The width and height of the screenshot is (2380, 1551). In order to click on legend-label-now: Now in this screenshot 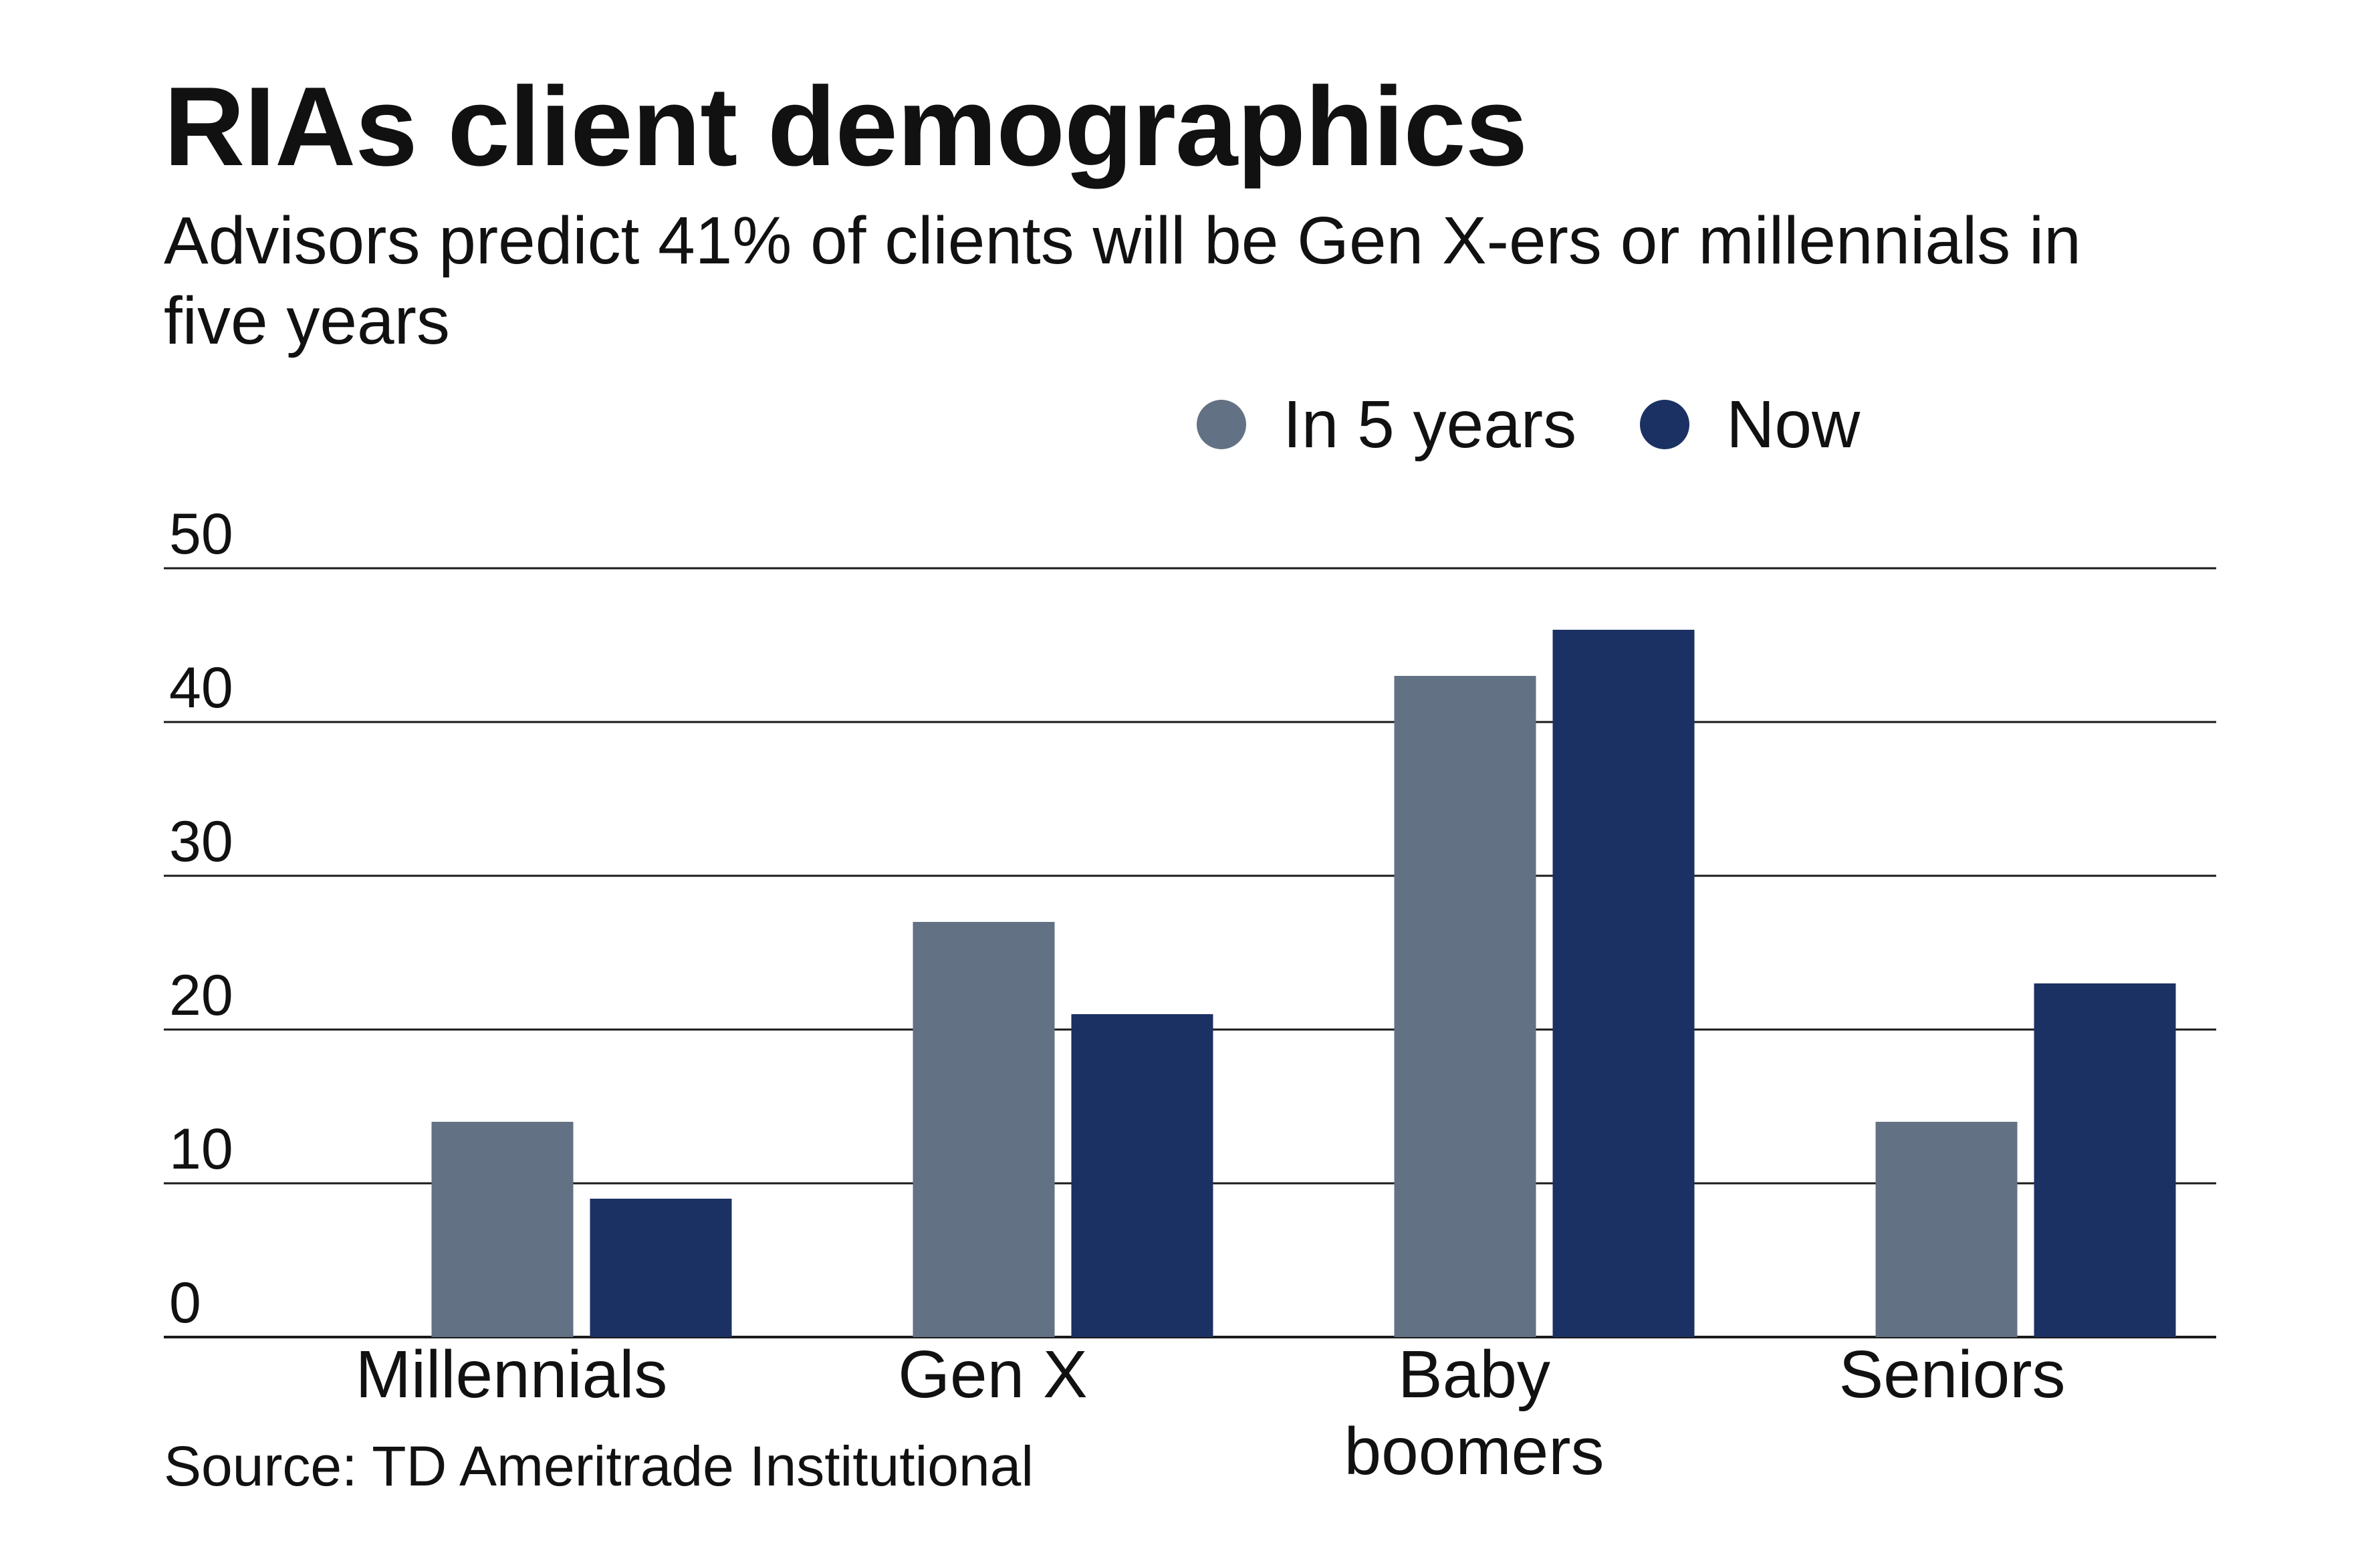, I will do `click(1793, 424)`.